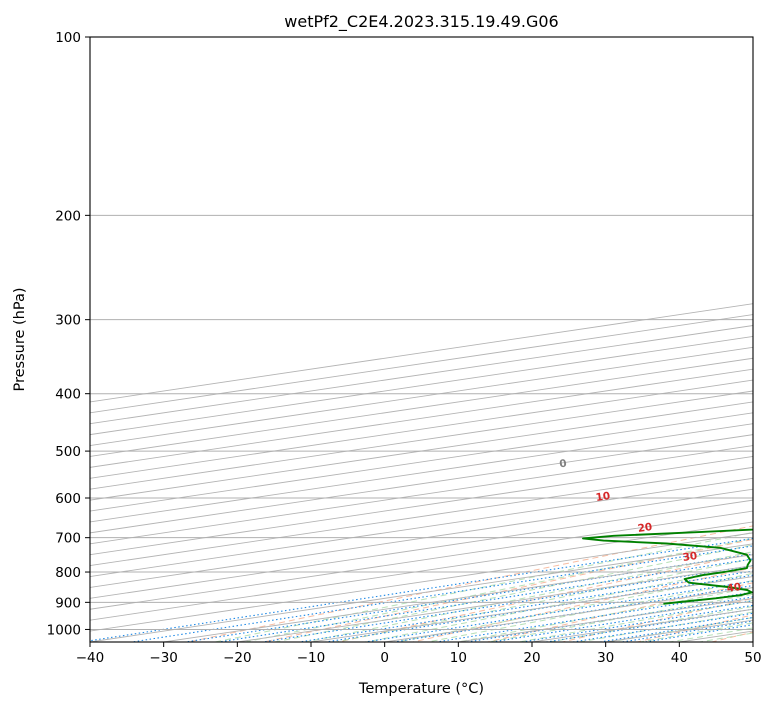  Describe the element at coordinates (421, 689) in the screenshot. I see `x-axis-title: Temperature (°C)` at that location.